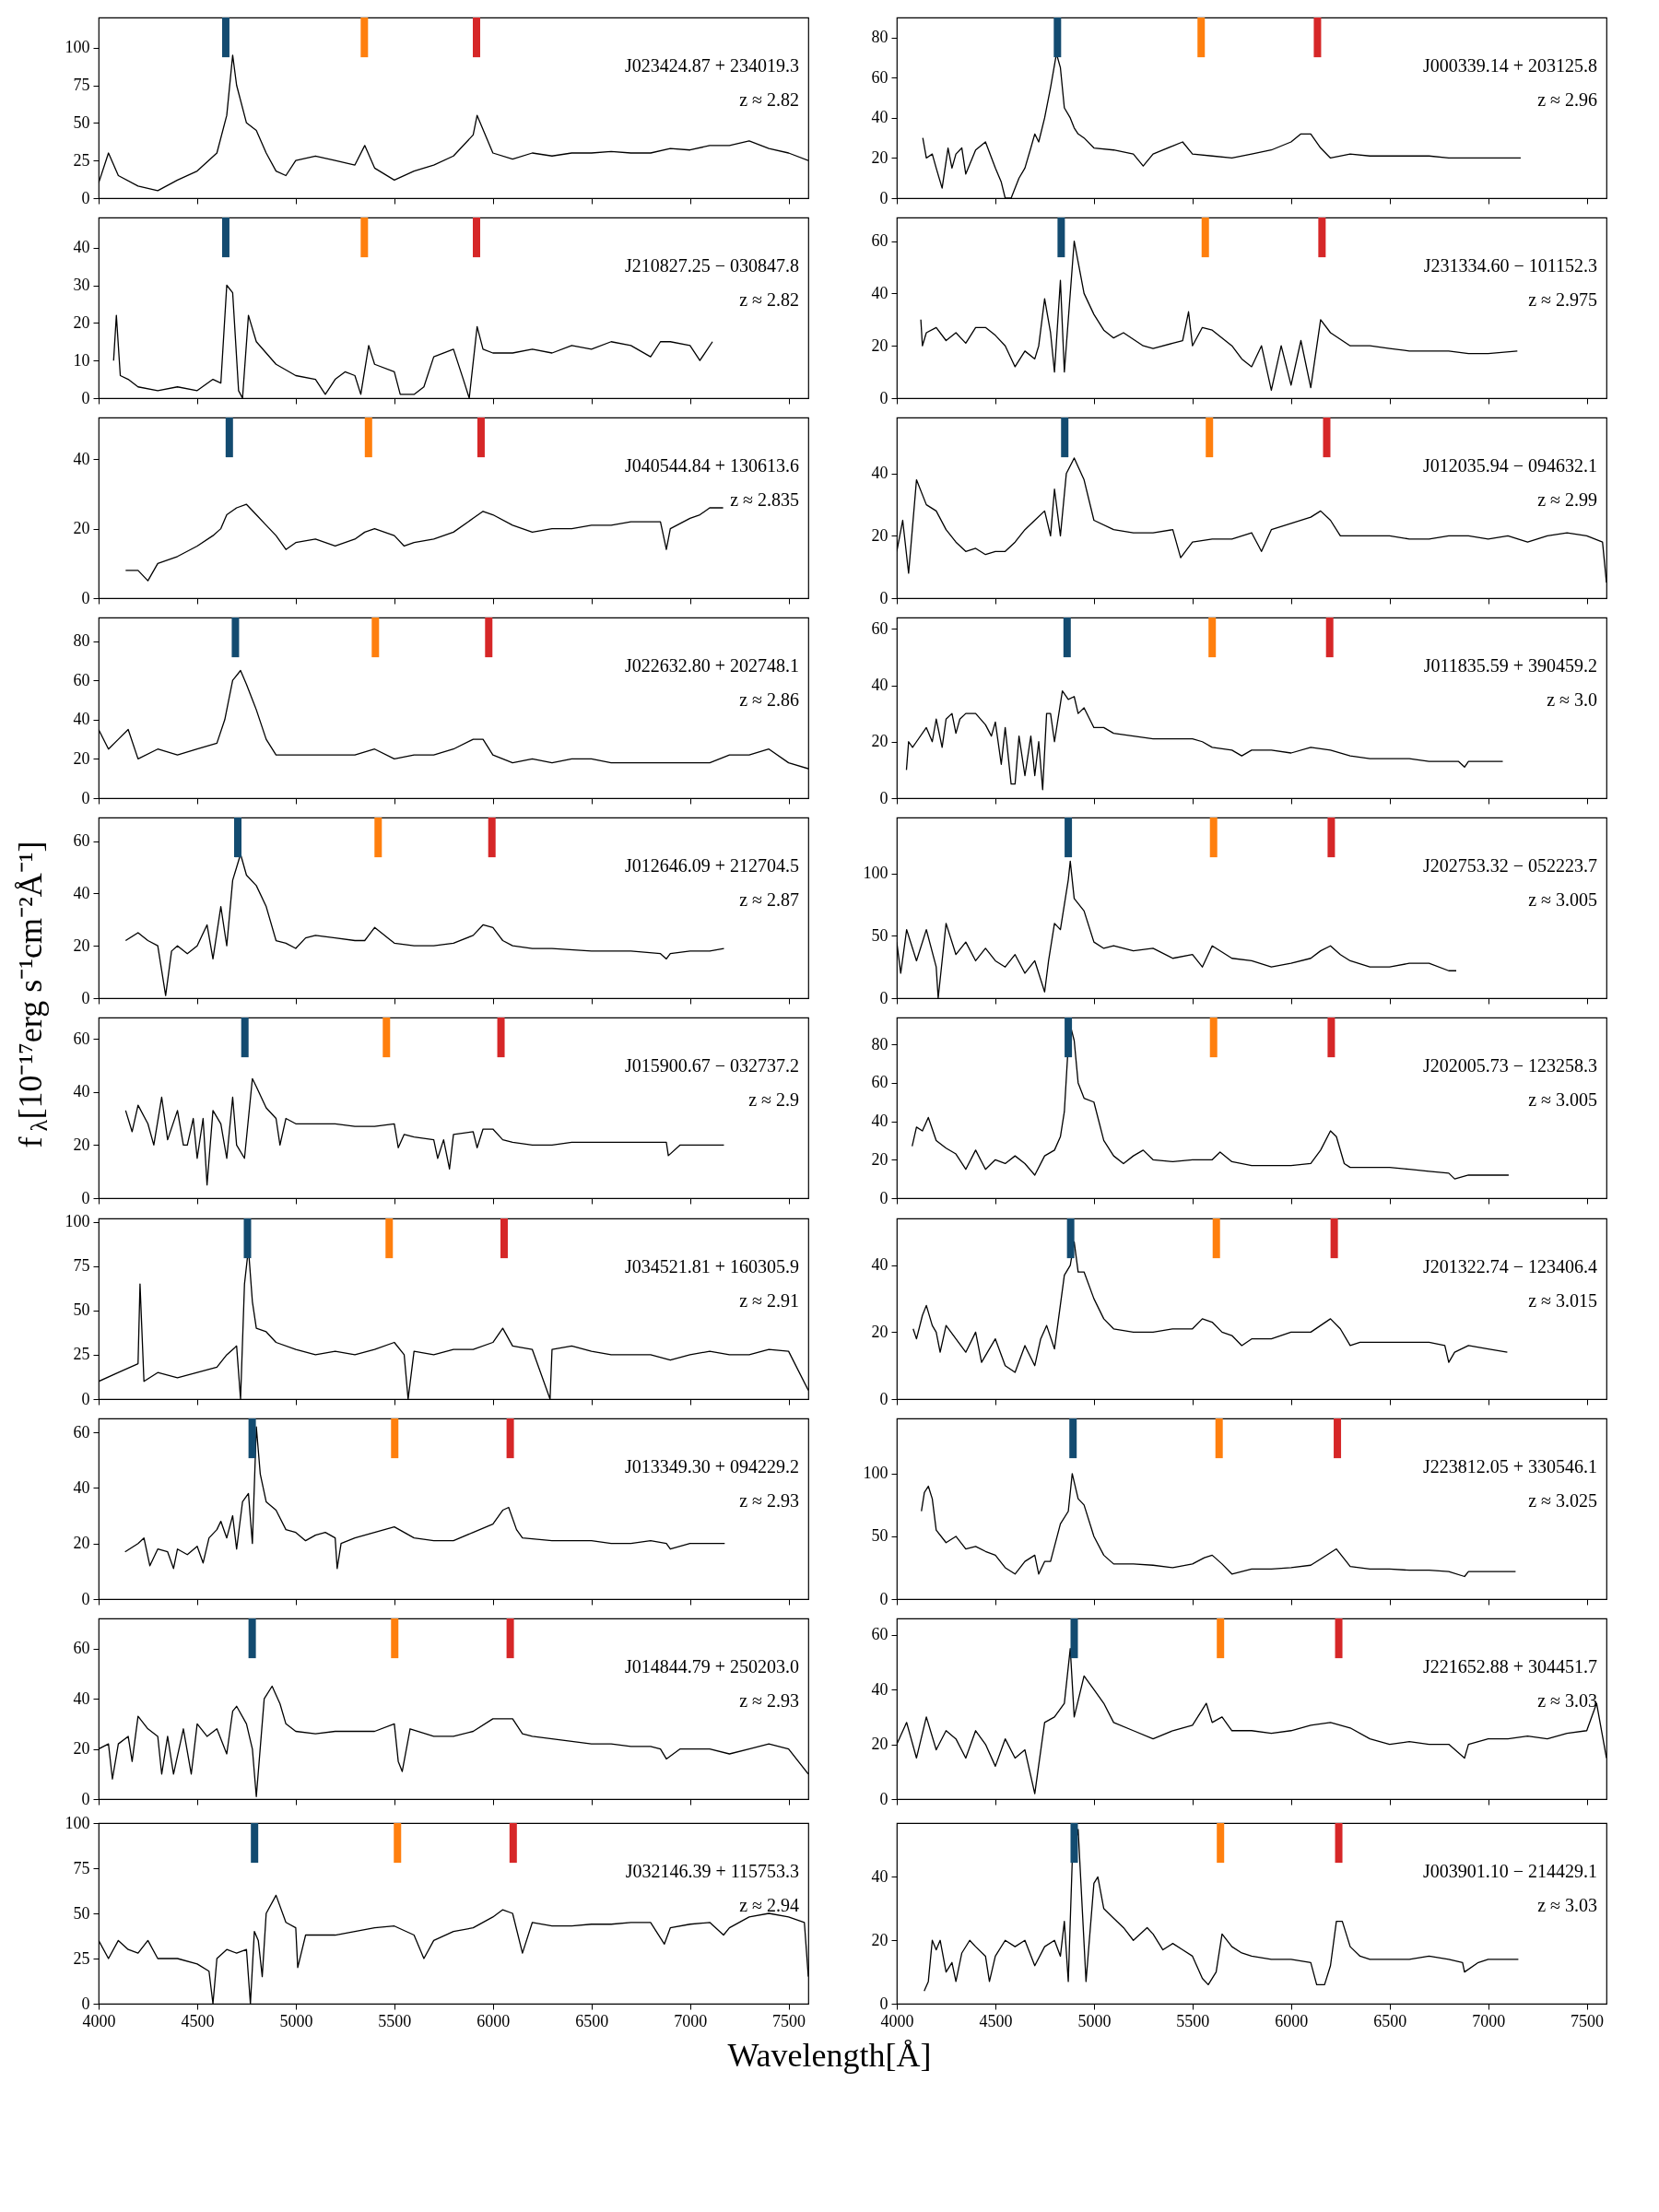 The width and height of the screenshot is (1659, 2212). Describe the element at coordinates (1510, 265) in the screenshot. I see `annotation: J231334.60 − 101152.3` at that location.